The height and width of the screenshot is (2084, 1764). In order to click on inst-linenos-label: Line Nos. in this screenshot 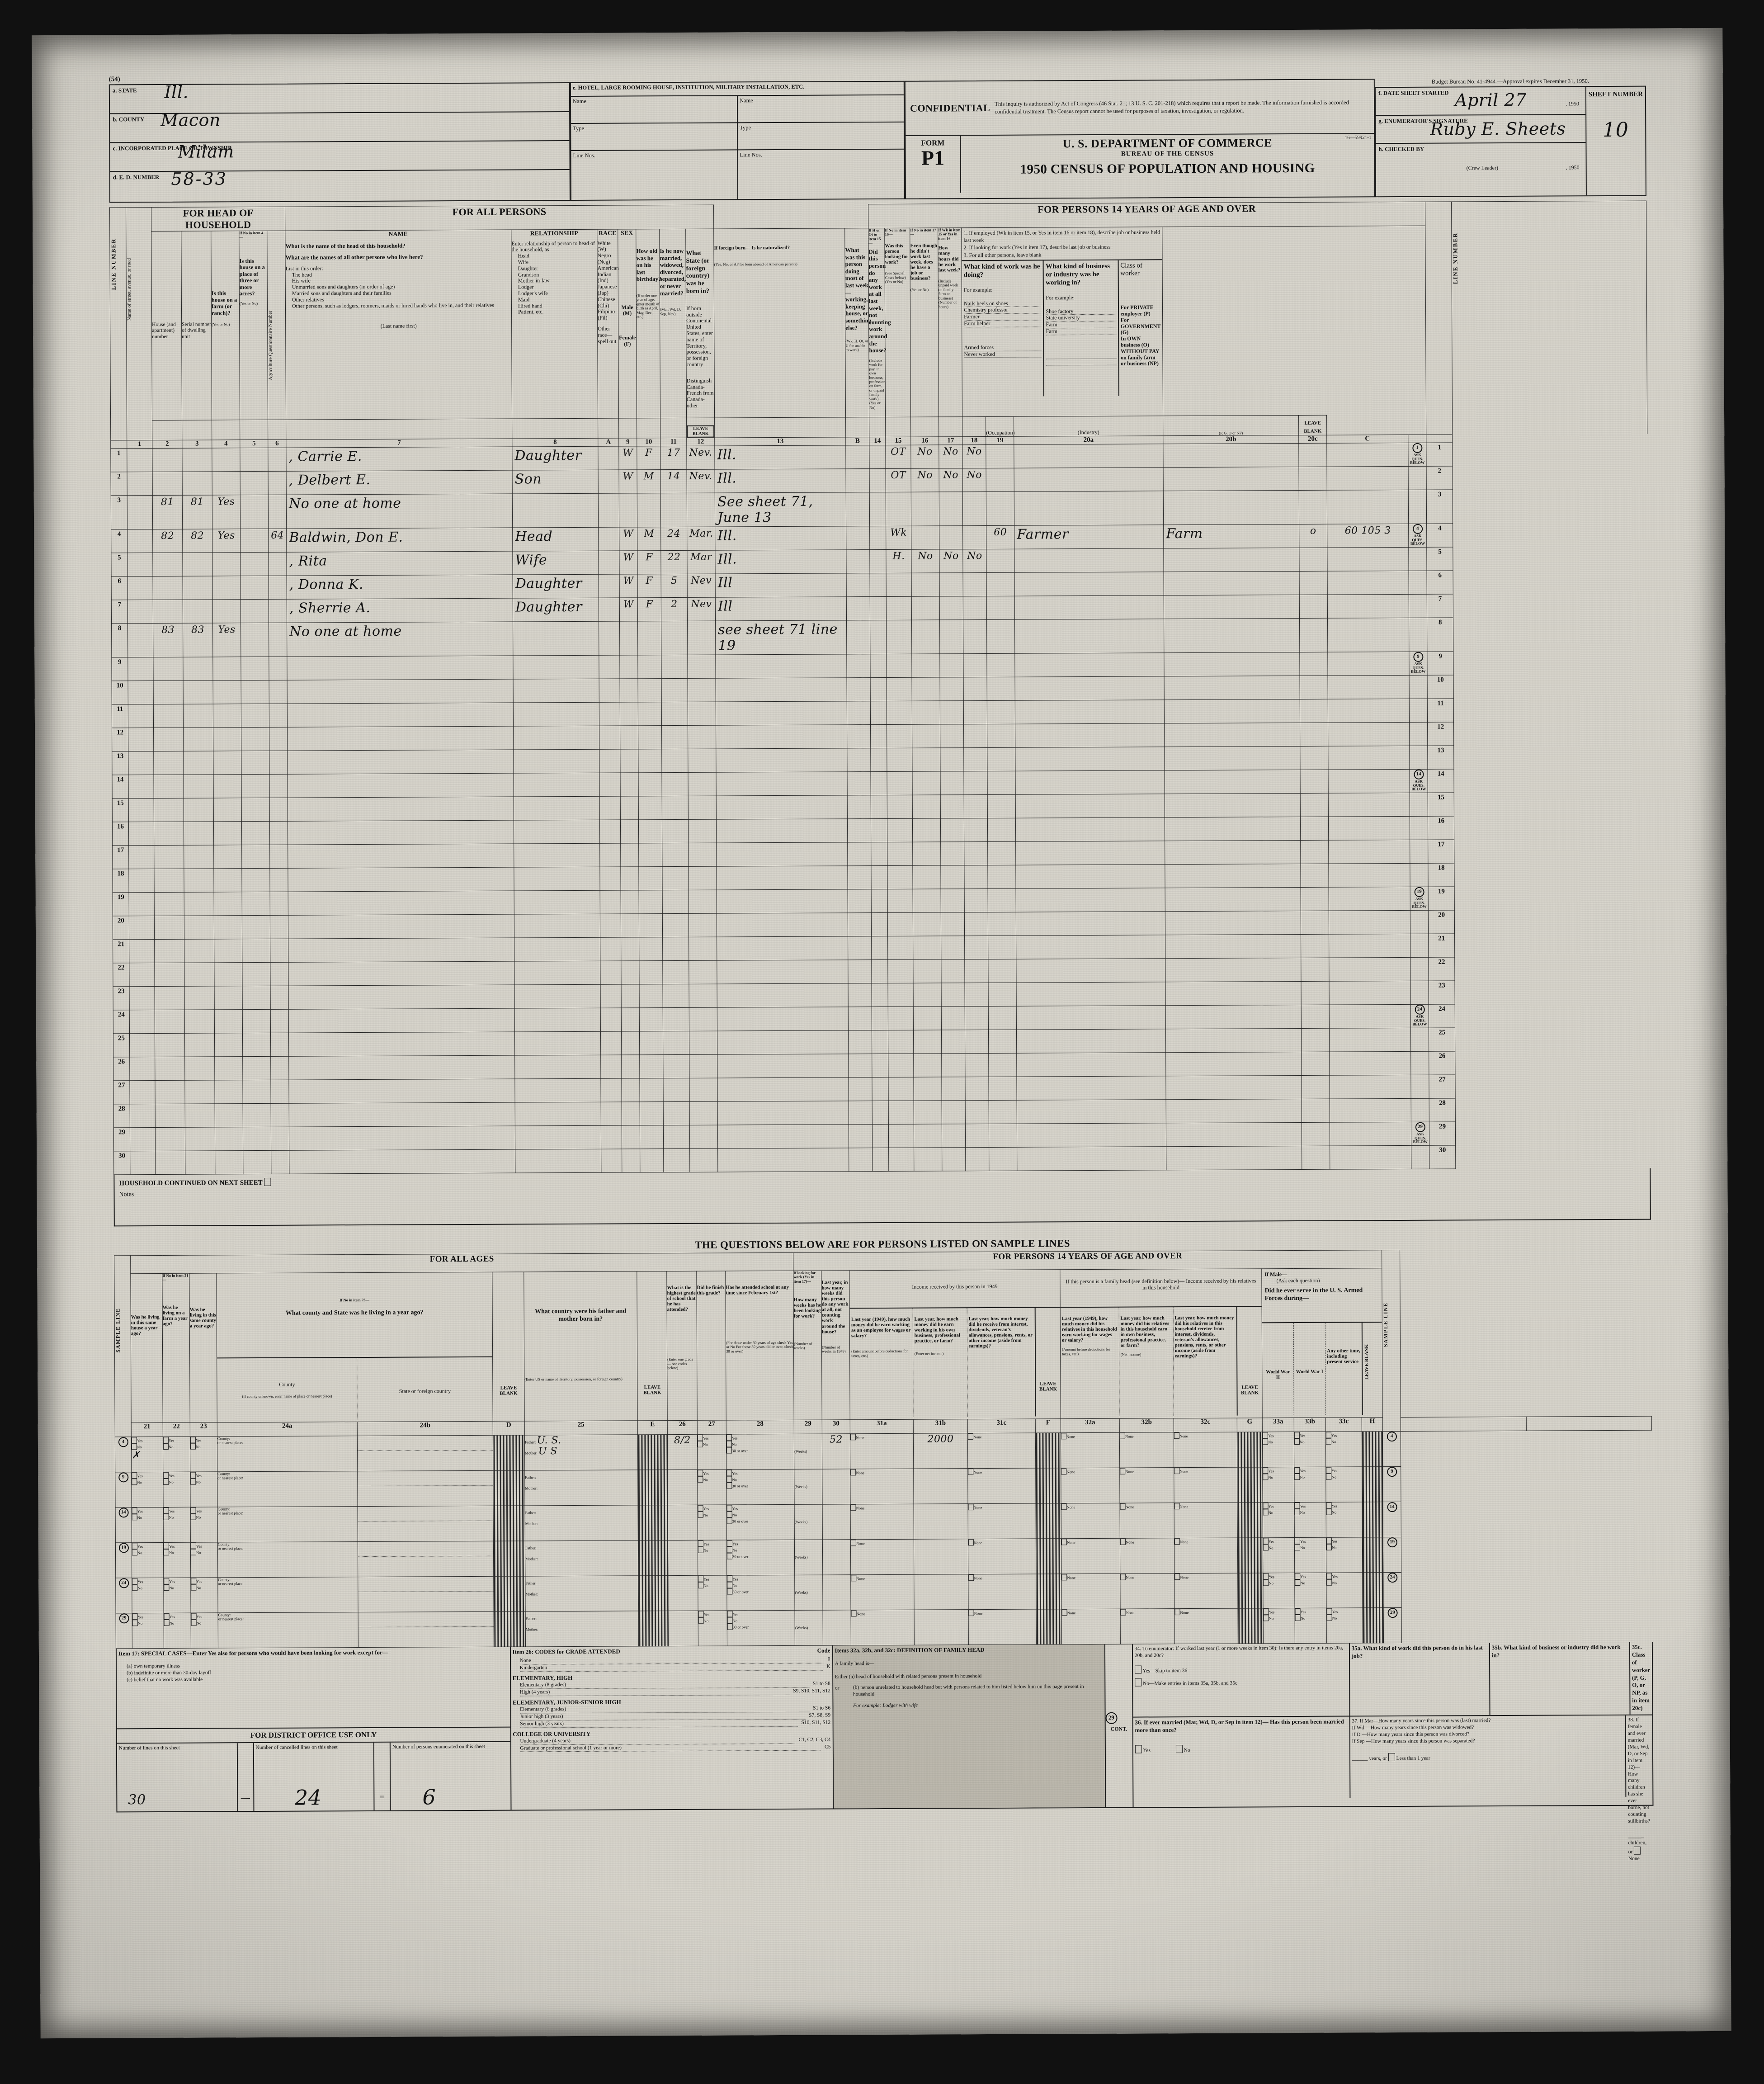, I will do `click(751, 154)`.